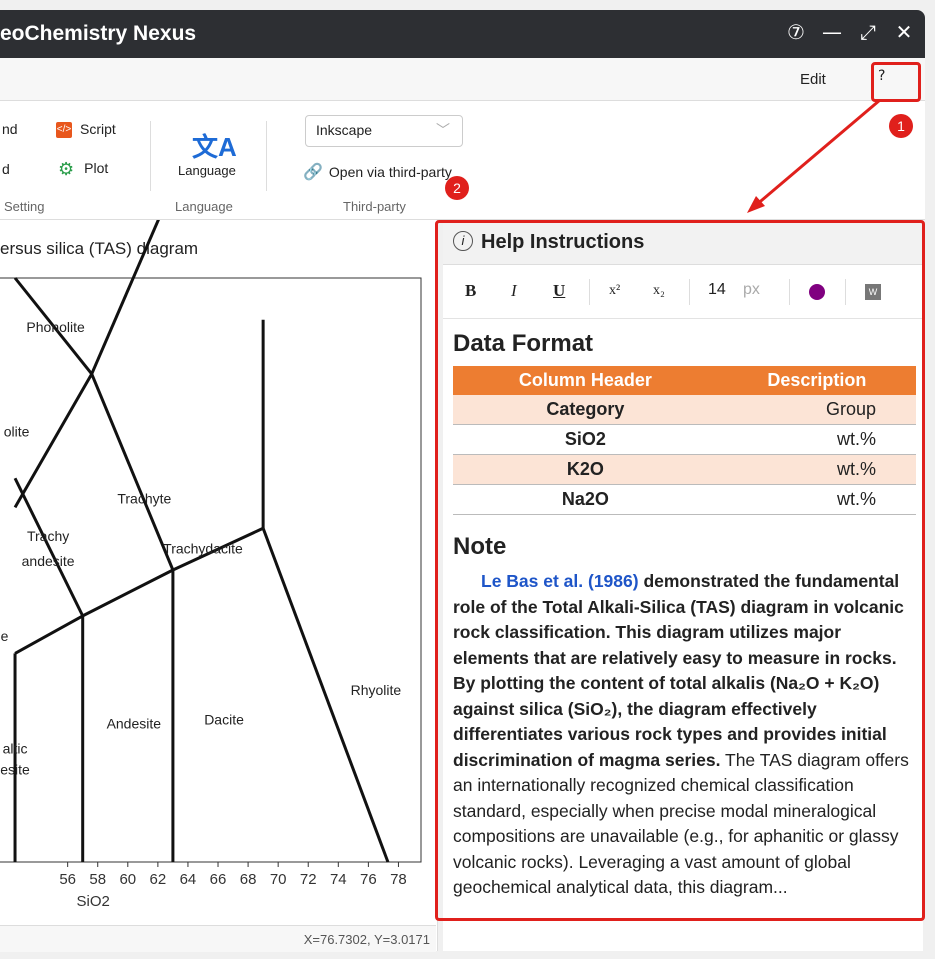 The width and height of the screenshot is (935, 959). Describe the element at coordinates (868, 32) in the screenshot. I see `maximize-icon: ⤢` at that location.